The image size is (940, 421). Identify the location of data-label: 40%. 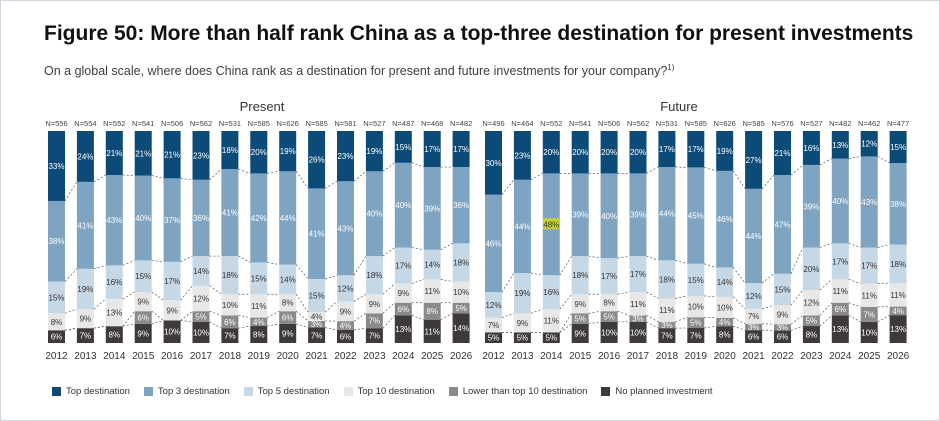
(840, 201).